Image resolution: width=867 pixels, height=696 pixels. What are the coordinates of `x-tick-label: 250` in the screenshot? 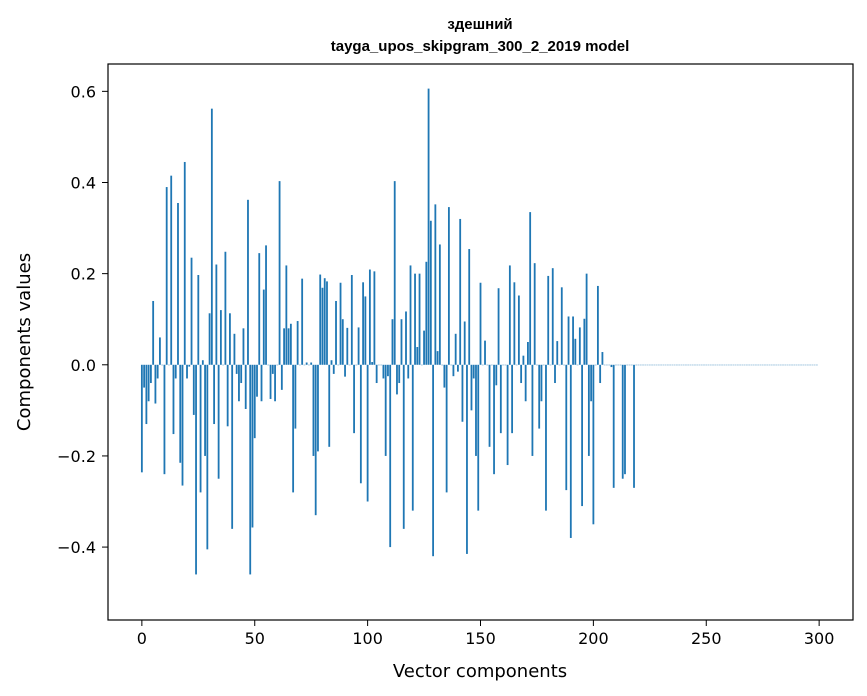 It's located at (706, 638).